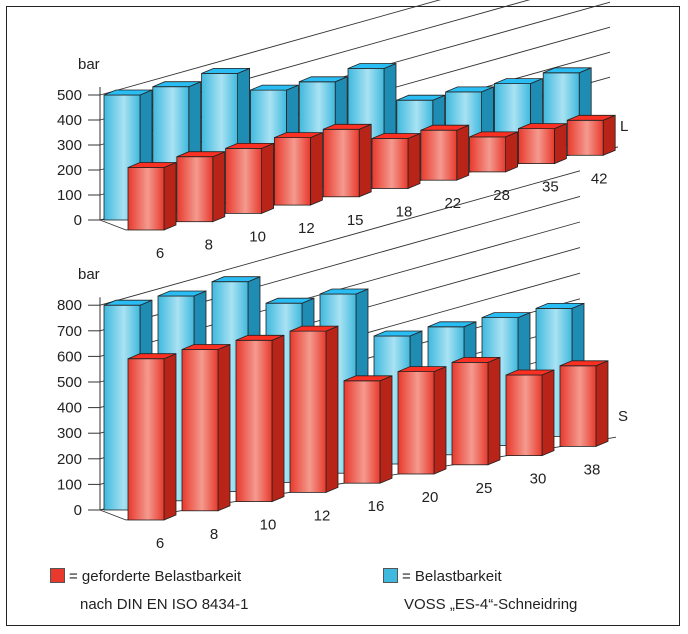  I want to click on legend-red: = geforderte Belastbarkeit, so click(145, 576).